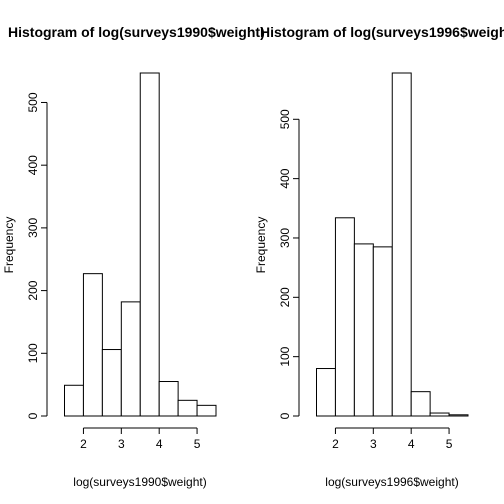 The height and width of the screenshot is (504, 504). What do you see at coordinates (391, 482) in the screenshot?
I see `x-axis-label: log(surveys1996$weight)` at bounding box center [391, 482].